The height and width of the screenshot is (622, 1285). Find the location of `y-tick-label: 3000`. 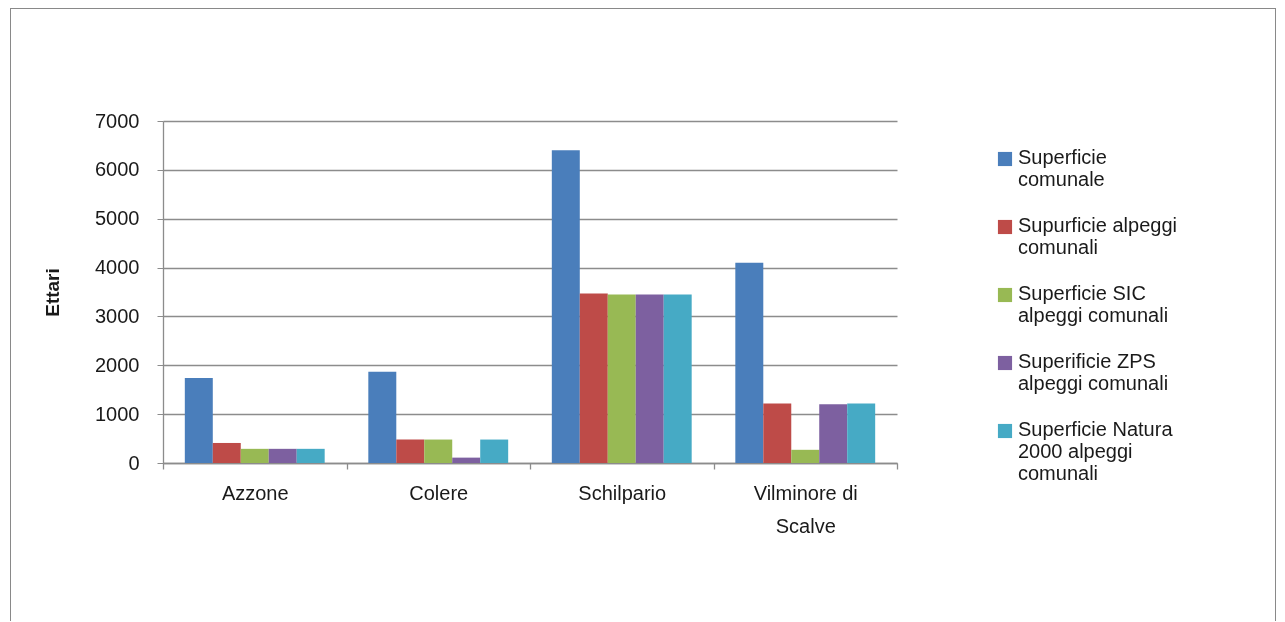

y-tick-label: 3000 is located at coordinates (117, 315).